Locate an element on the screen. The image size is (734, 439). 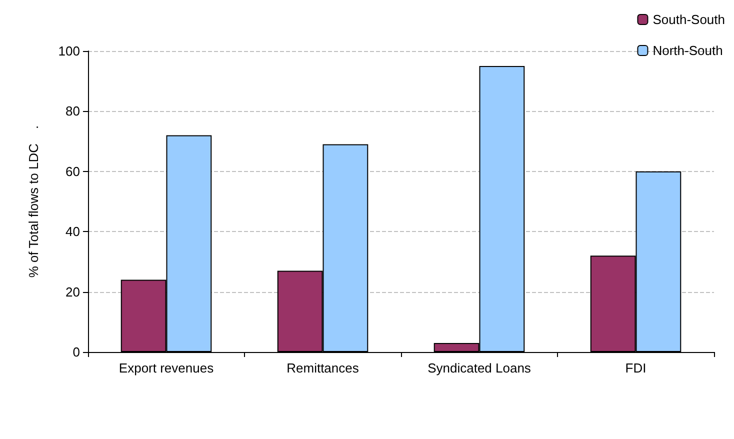
y-tick-label: 60 is located at coordinates (73, 171).